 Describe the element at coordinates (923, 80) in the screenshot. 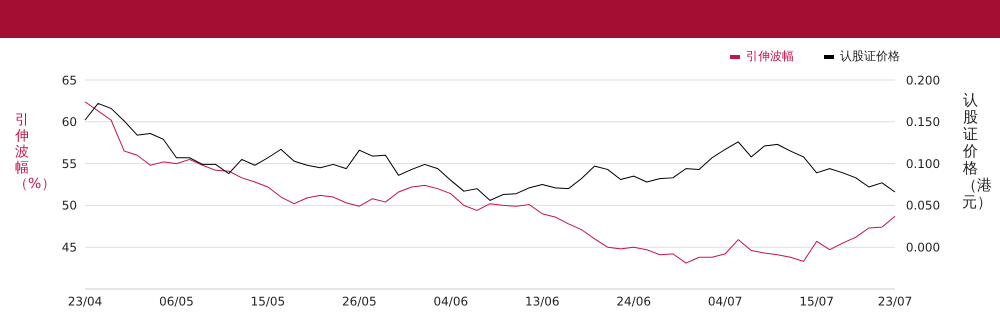

I see `y2-tick-label: 0.200` at that location.